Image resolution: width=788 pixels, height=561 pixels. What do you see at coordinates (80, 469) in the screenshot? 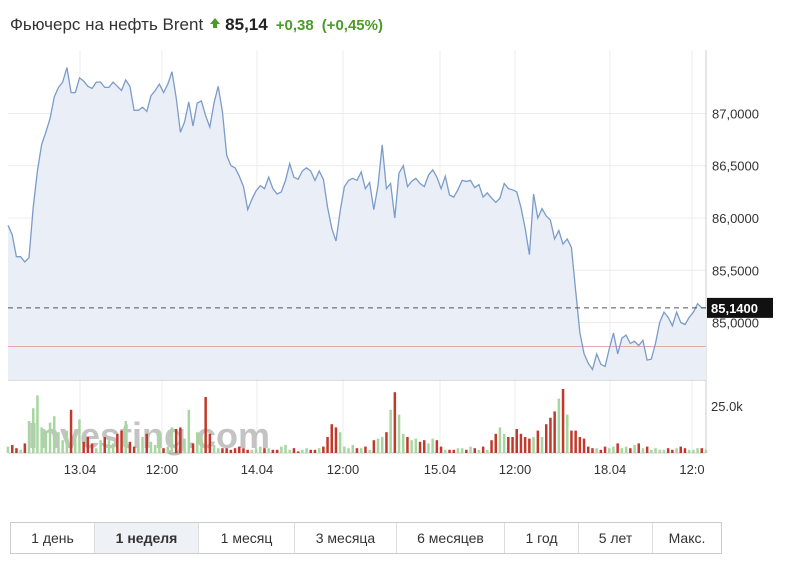
I see `x-tick-label: 13.04` at bounding box center [80, 469].